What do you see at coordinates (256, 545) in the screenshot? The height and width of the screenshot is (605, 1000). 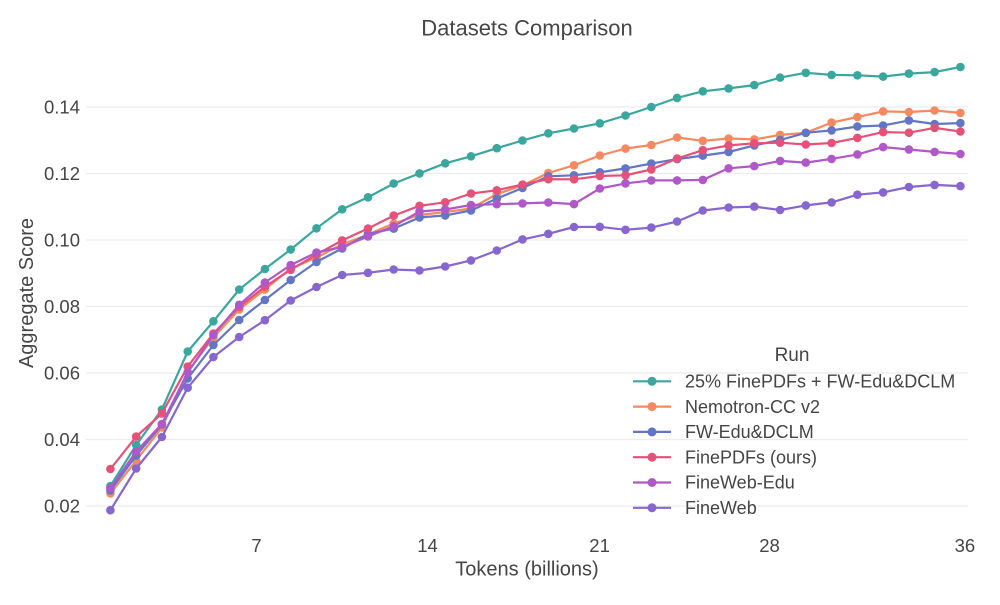 I see `svg-text: 7` at bounding box center [256, 545].